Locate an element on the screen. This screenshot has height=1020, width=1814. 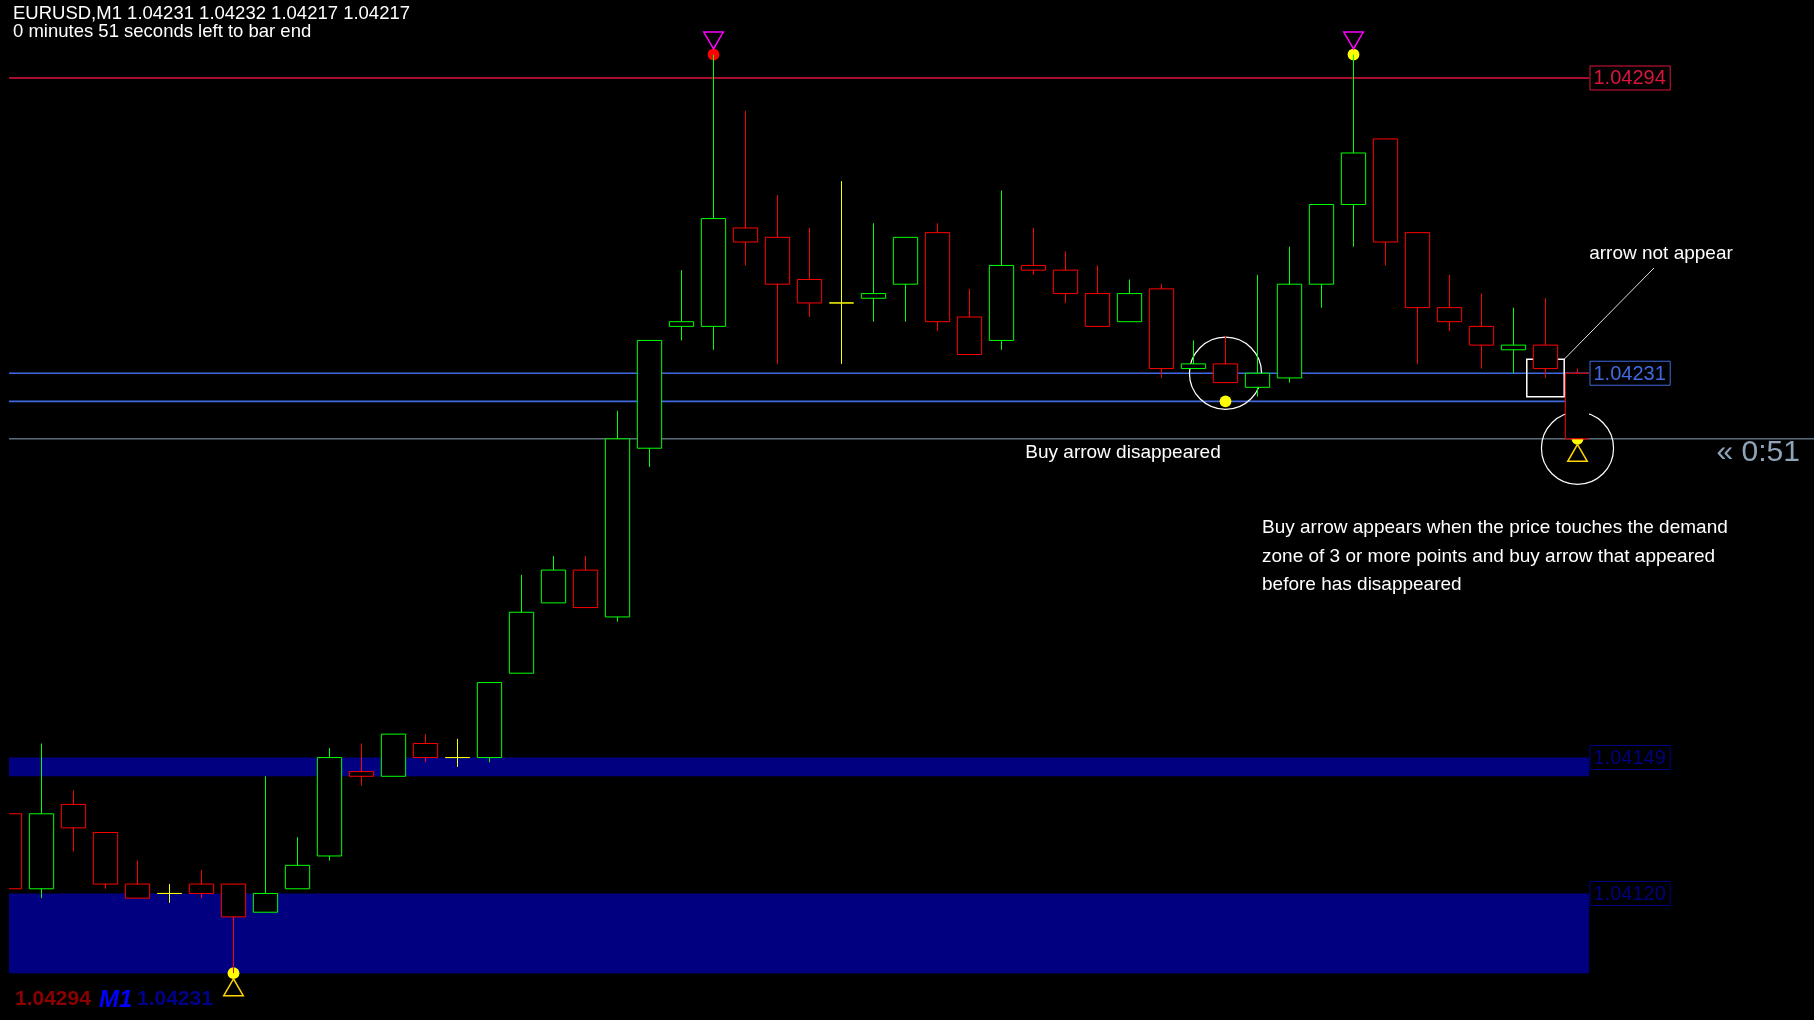
y-tick-label: 1.04149 is located at coordinates (1629, 757).